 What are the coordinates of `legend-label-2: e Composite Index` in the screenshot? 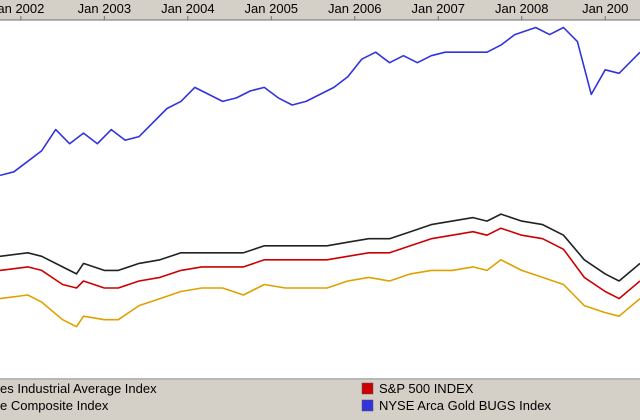 It's located at (54, 405).